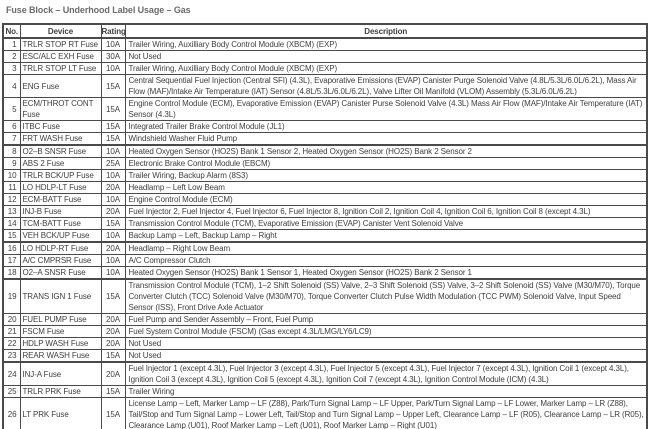  Describe the element at coordinates (60, 187) in the screenshot. I see `cell-device: LO HDLP-LT Fuse` at that location.